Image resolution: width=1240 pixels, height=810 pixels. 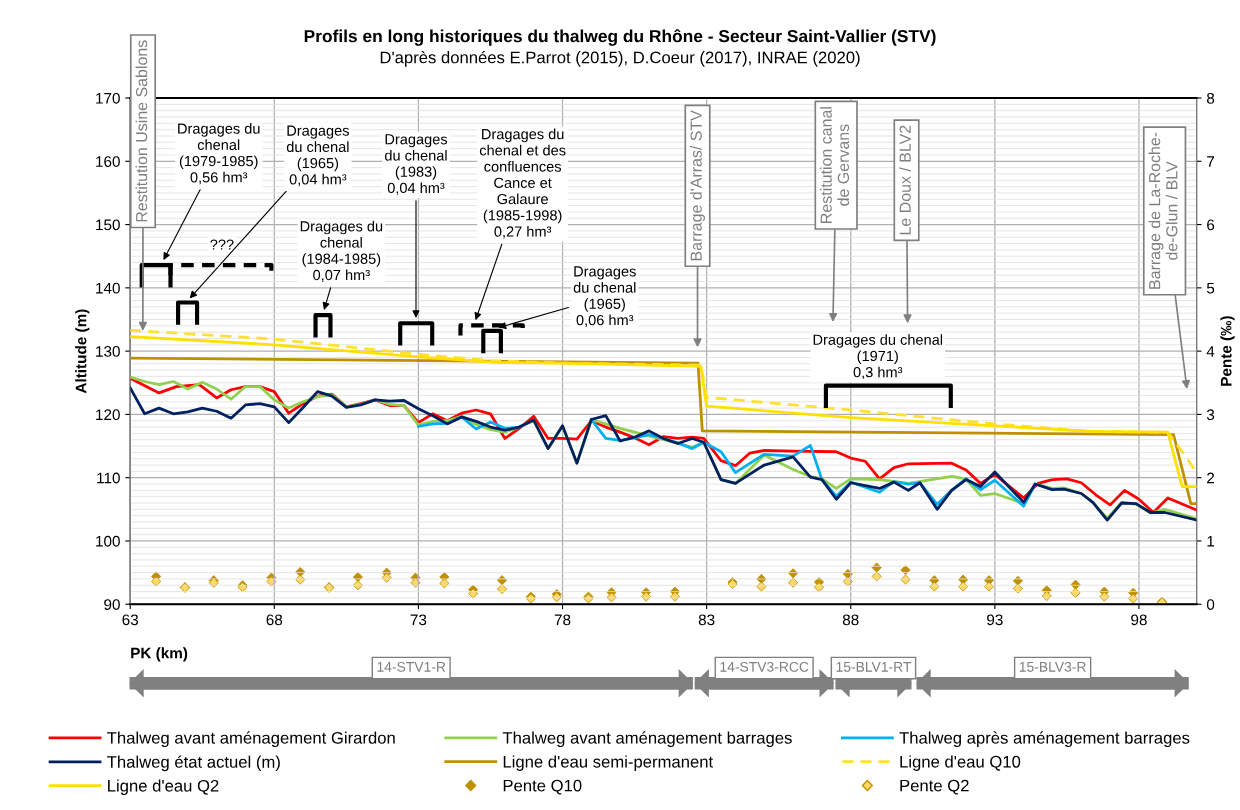 I want to click on y2-axis-title: Pente (‰), so click(x=1227, y=351).